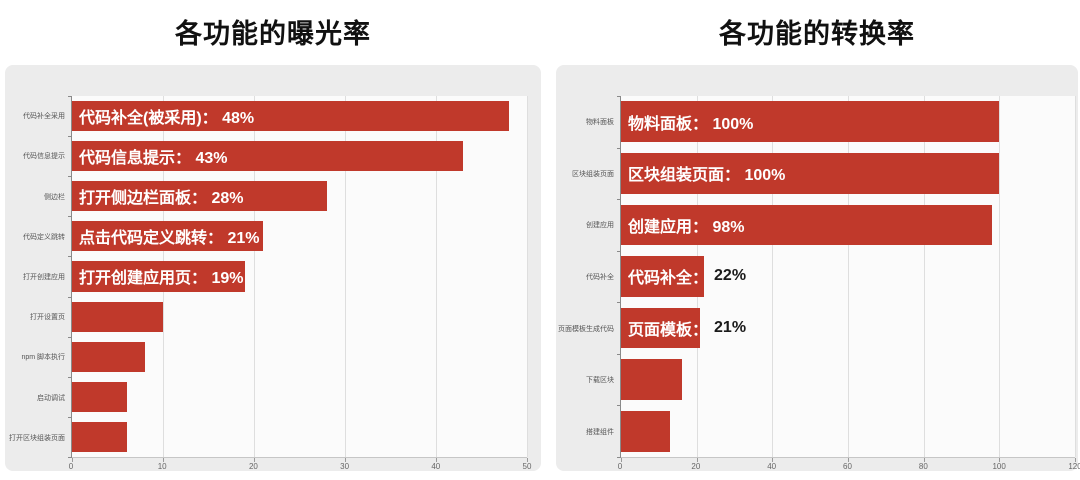 Image resolution: width=1080 pixels, height=480 pixels. I want to click on bar-annotation: 物料面板： 100%, so click(690, 122).